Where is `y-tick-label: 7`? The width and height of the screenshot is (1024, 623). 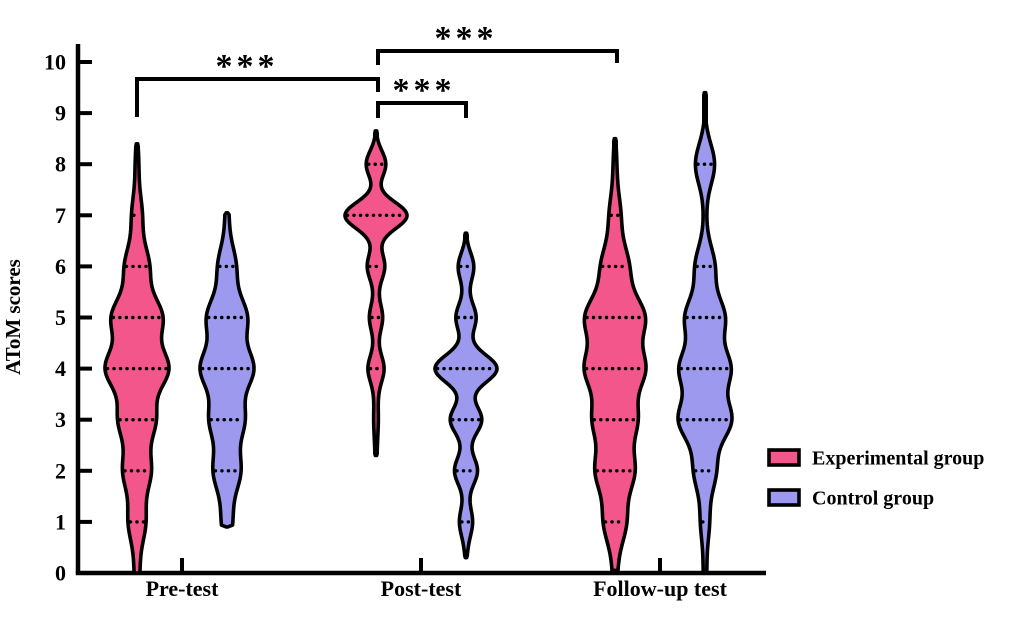 y-tick-label: 7 is located at coordinates (60, 215).